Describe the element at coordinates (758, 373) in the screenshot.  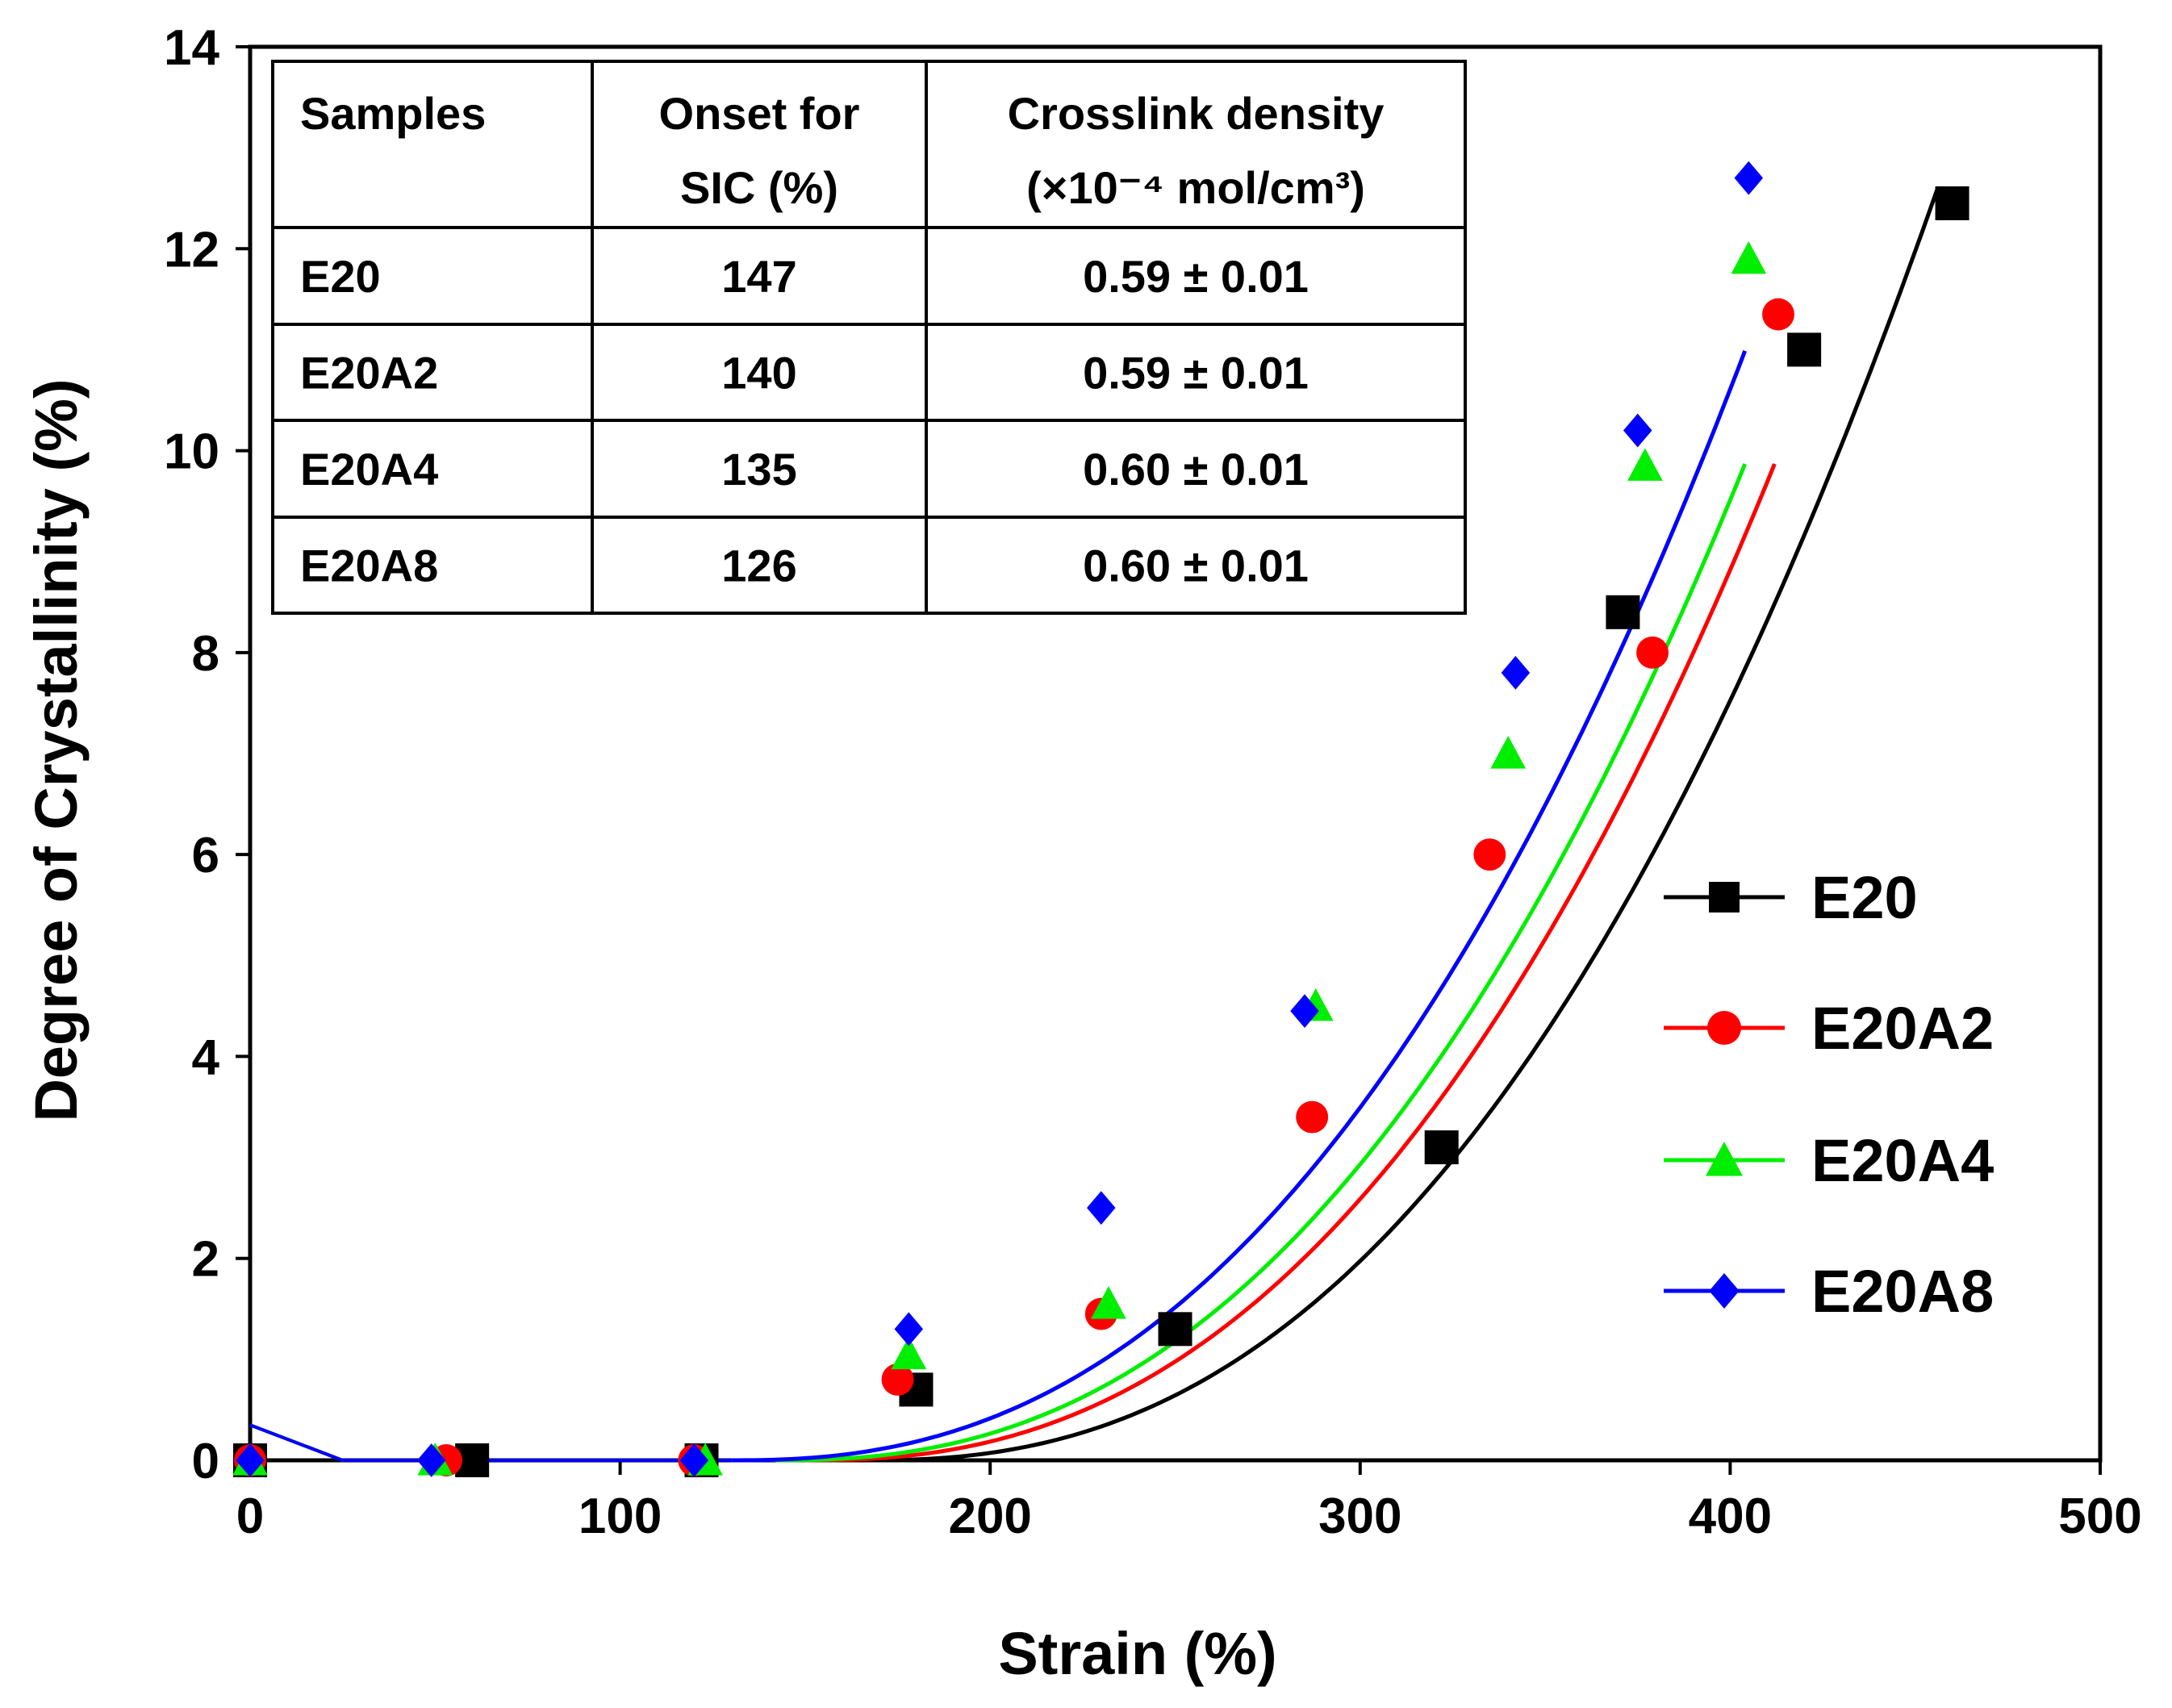
I see `table-cell-onset: 140` at that location.